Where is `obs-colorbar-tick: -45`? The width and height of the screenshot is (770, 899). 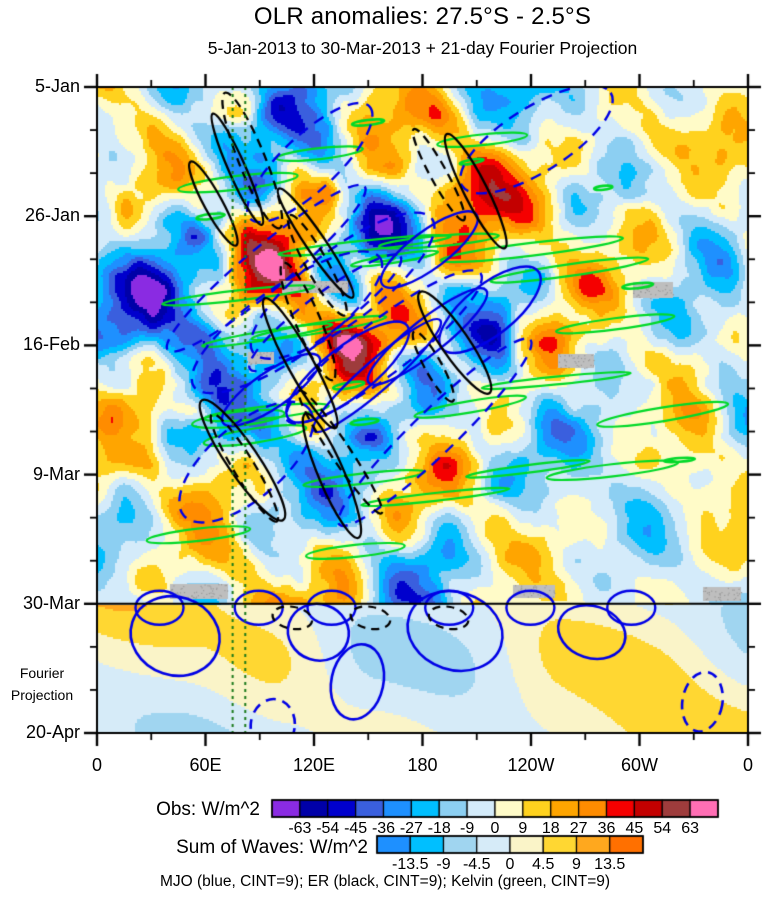 obs-colorbar-tick: -45 is located at coordinates (356, 828).